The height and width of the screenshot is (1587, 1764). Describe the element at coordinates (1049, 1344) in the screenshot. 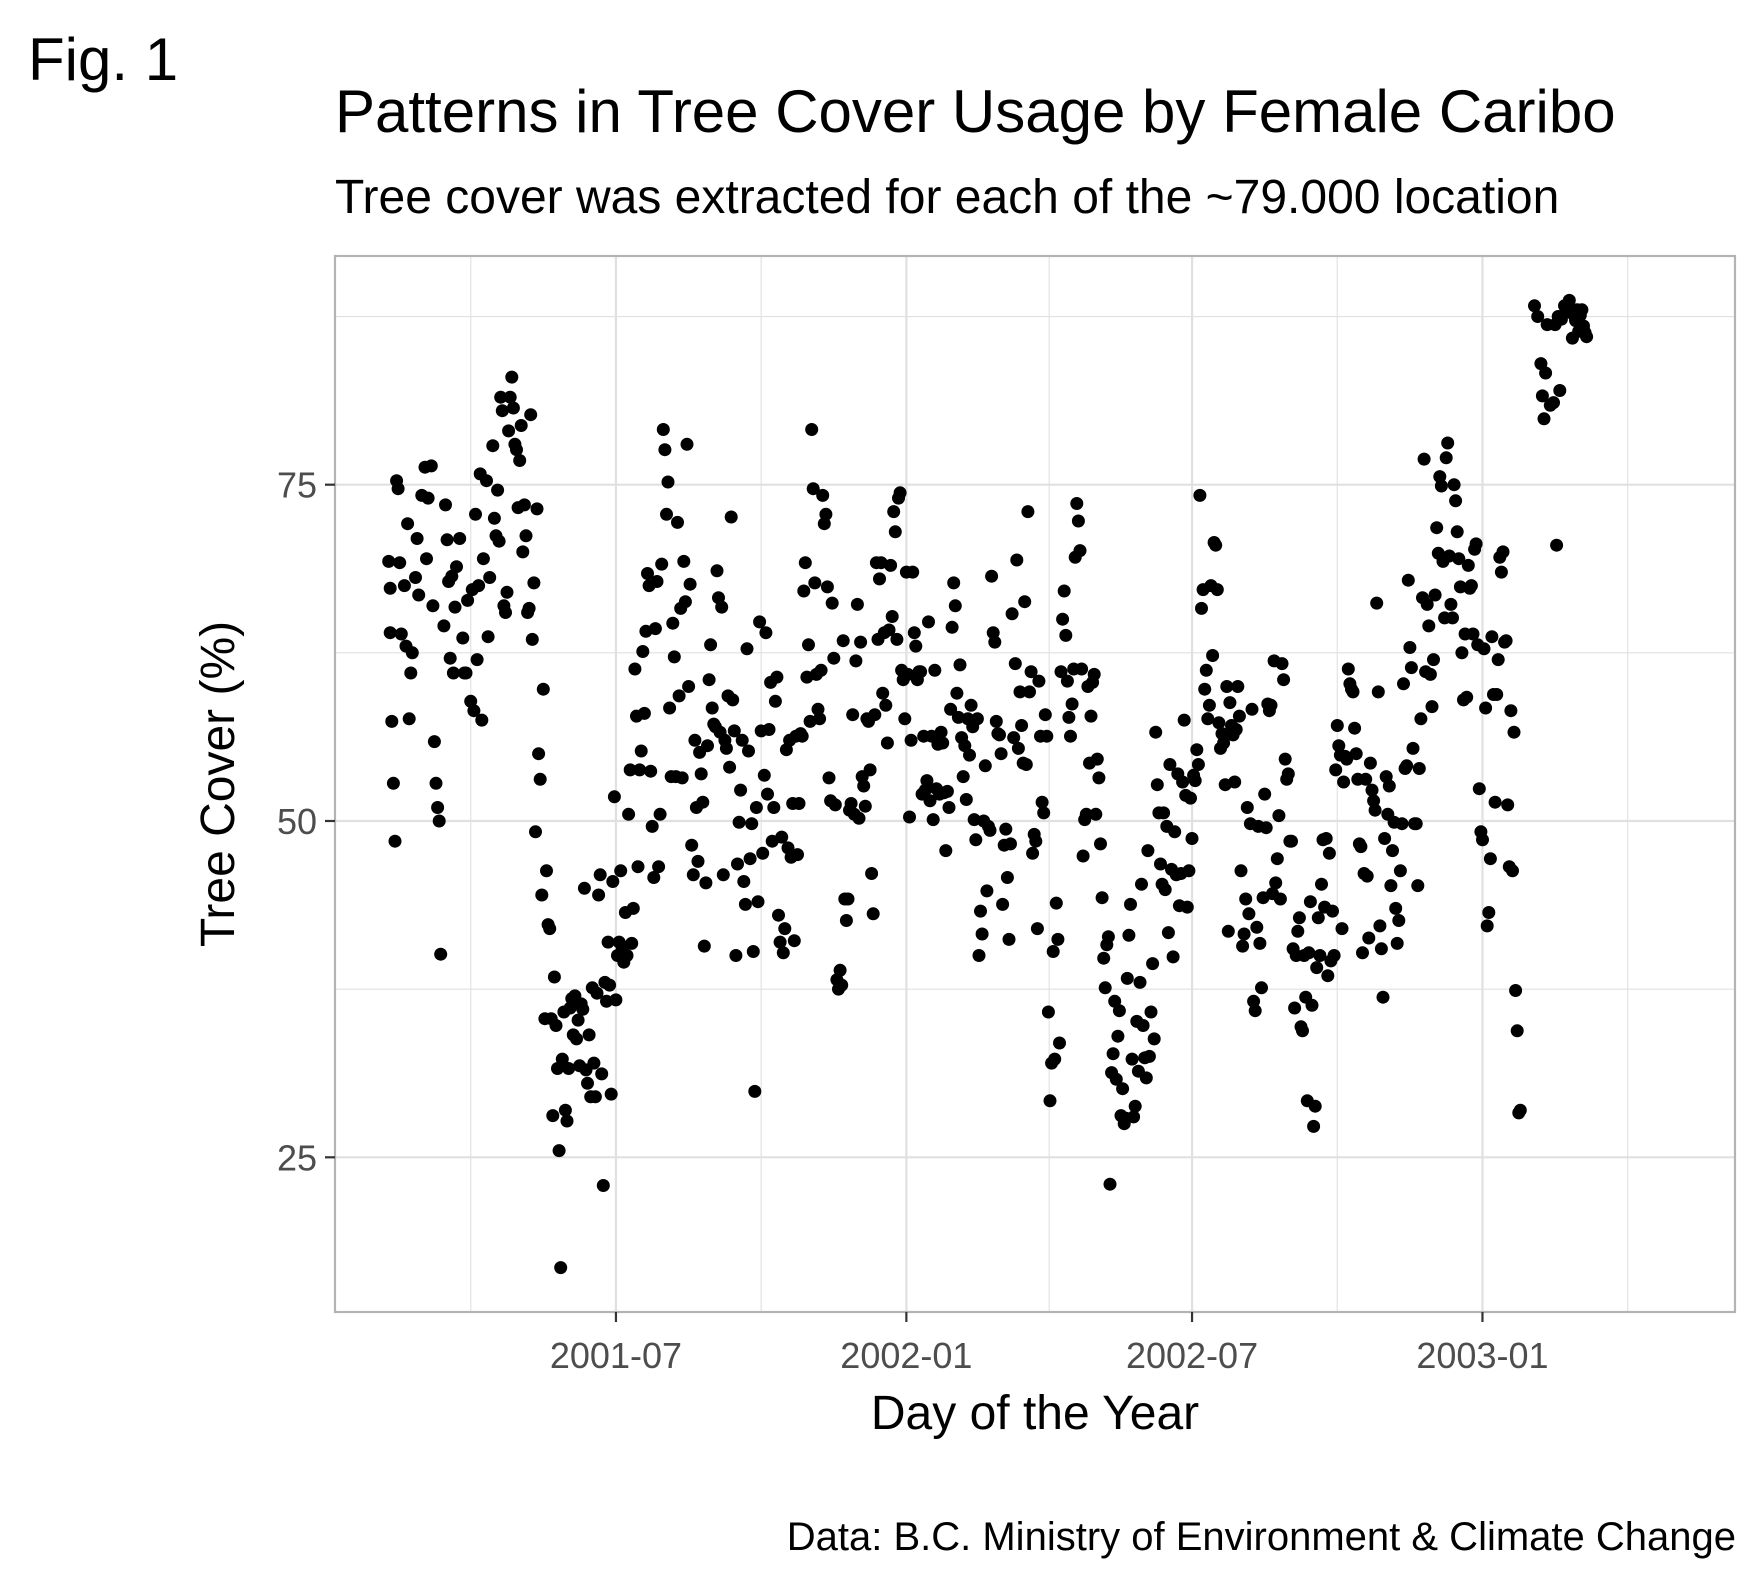

I see `x-axis-ticks: 2001-07 2002-01 2002-07 2003-01` at that location.